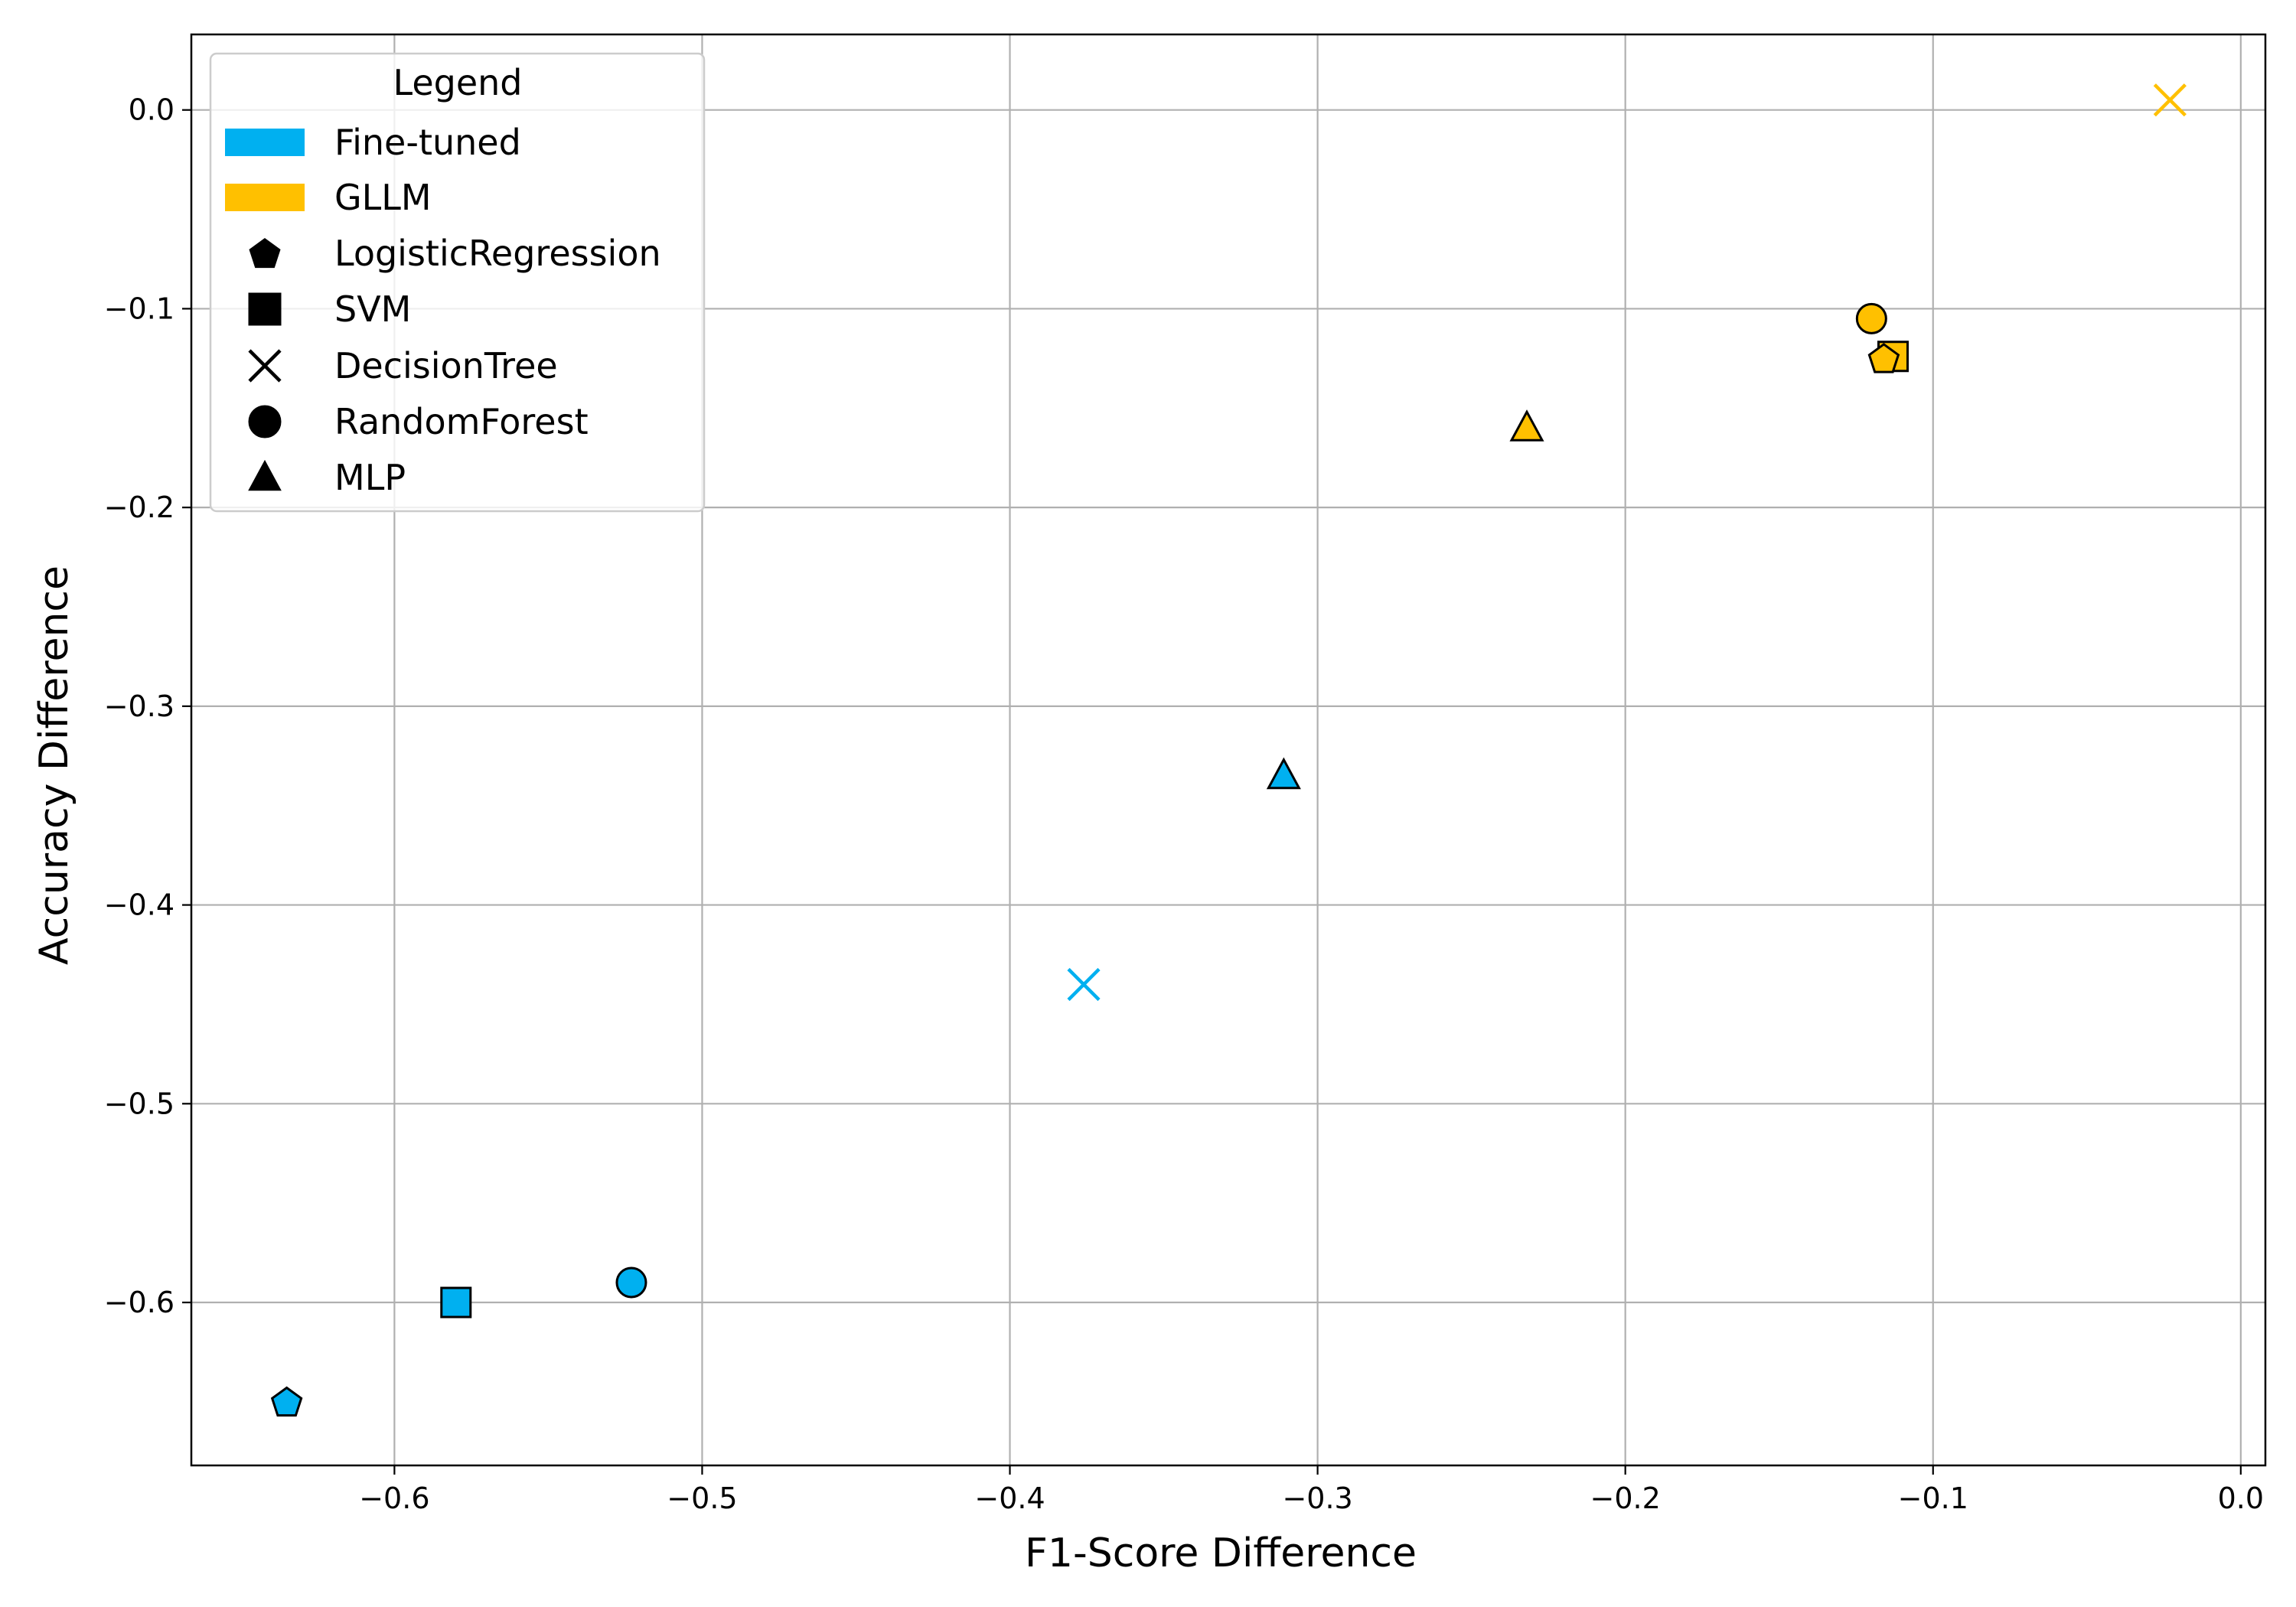  I want to click on legend-marker-mlp, so click(265, 475).